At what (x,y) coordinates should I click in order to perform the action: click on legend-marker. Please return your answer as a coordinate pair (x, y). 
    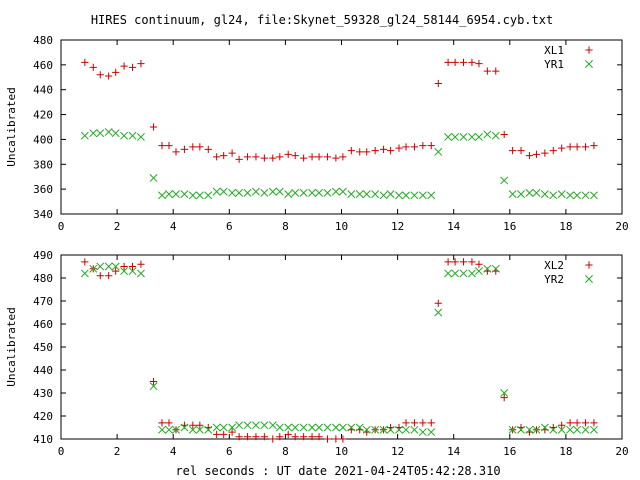
    Looking at the image, I should click on (589, 64).